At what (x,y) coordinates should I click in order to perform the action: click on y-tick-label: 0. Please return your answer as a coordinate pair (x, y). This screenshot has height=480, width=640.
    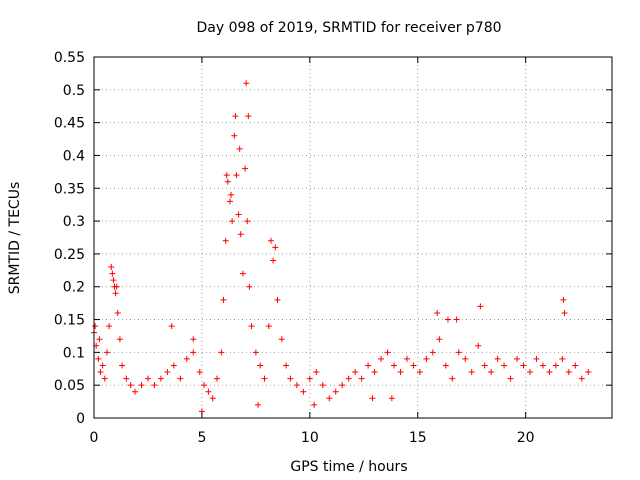
    Looking at the image, I should click on (80, 419).